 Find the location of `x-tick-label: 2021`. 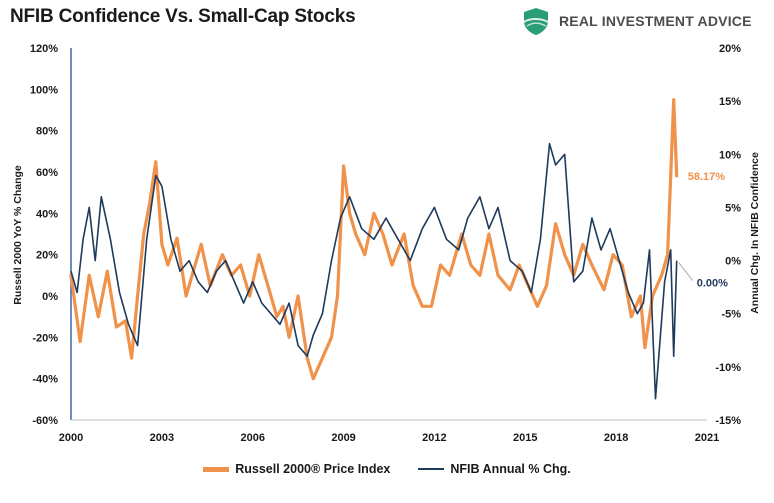

x-tick-label: 2021 is located at coordinates (707, 438).